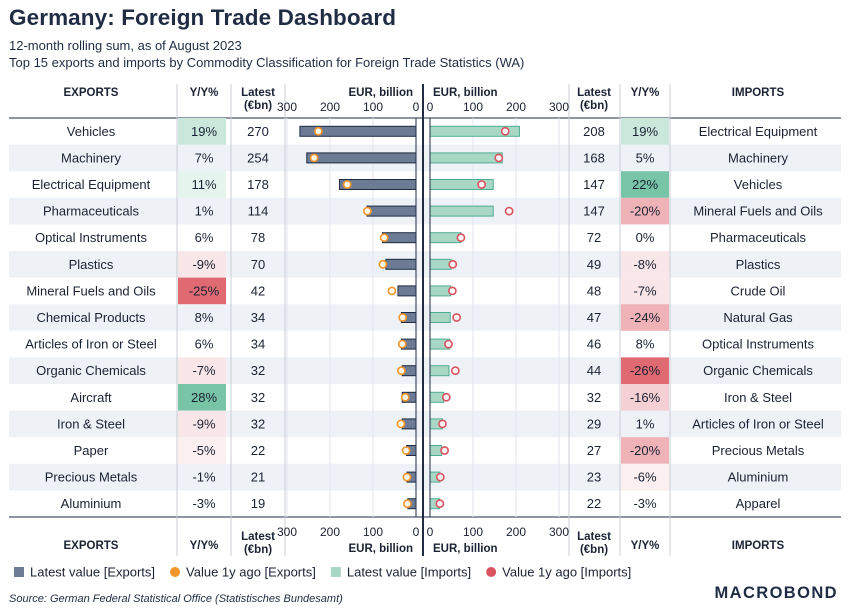 Image resolution: width=850 pixels, height=611 pixels. I want to click on export-category-label: Machinery, so click(91, 157).